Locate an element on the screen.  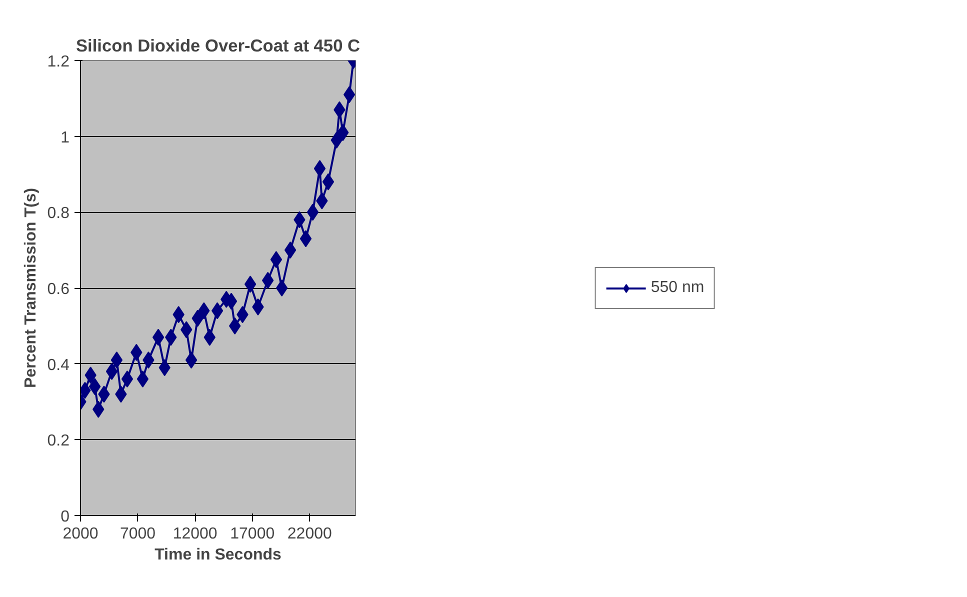
y-tick-label: 0.8 is located at coordinates (58, 213).